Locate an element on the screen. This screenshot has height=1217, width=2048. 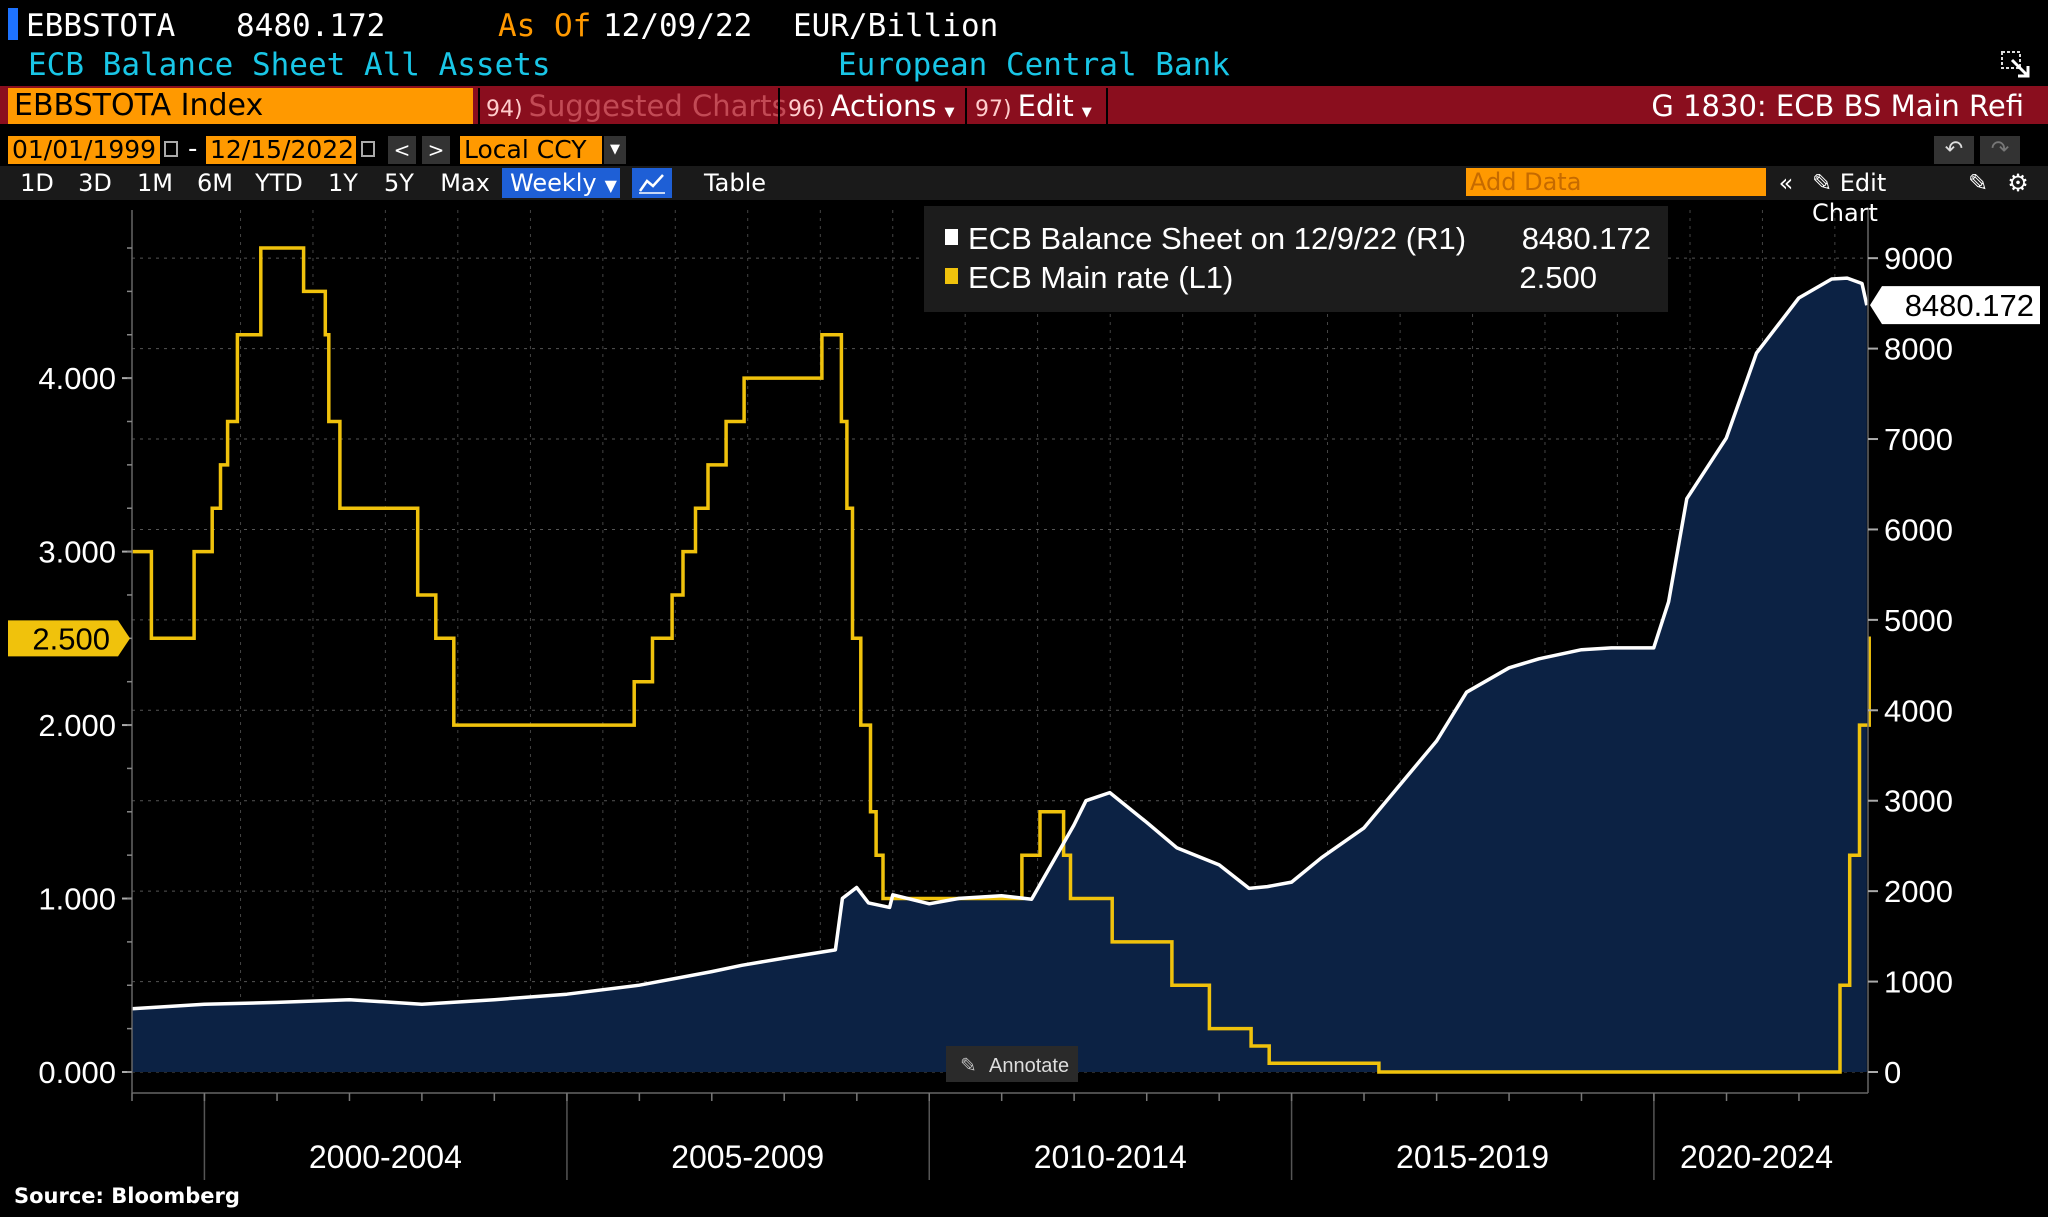
left-axis-current-label: 2.500 is located at coordinates (71, 638).